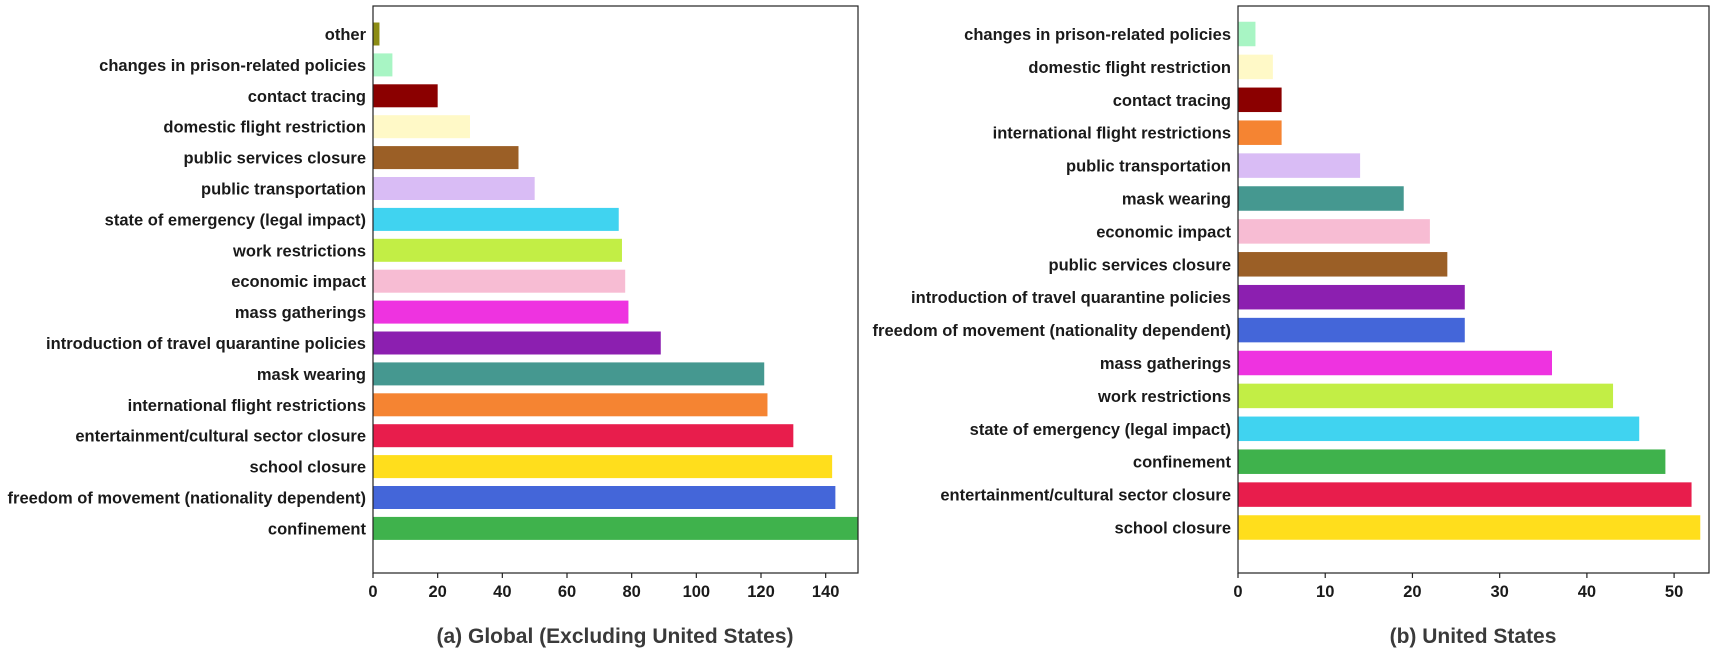 Image resolution: width=1728 pixels, height=653 pixels. Describe the element at coordinates (567, 592) in the screenshot. I see `x-tick-label: 60` at that location.